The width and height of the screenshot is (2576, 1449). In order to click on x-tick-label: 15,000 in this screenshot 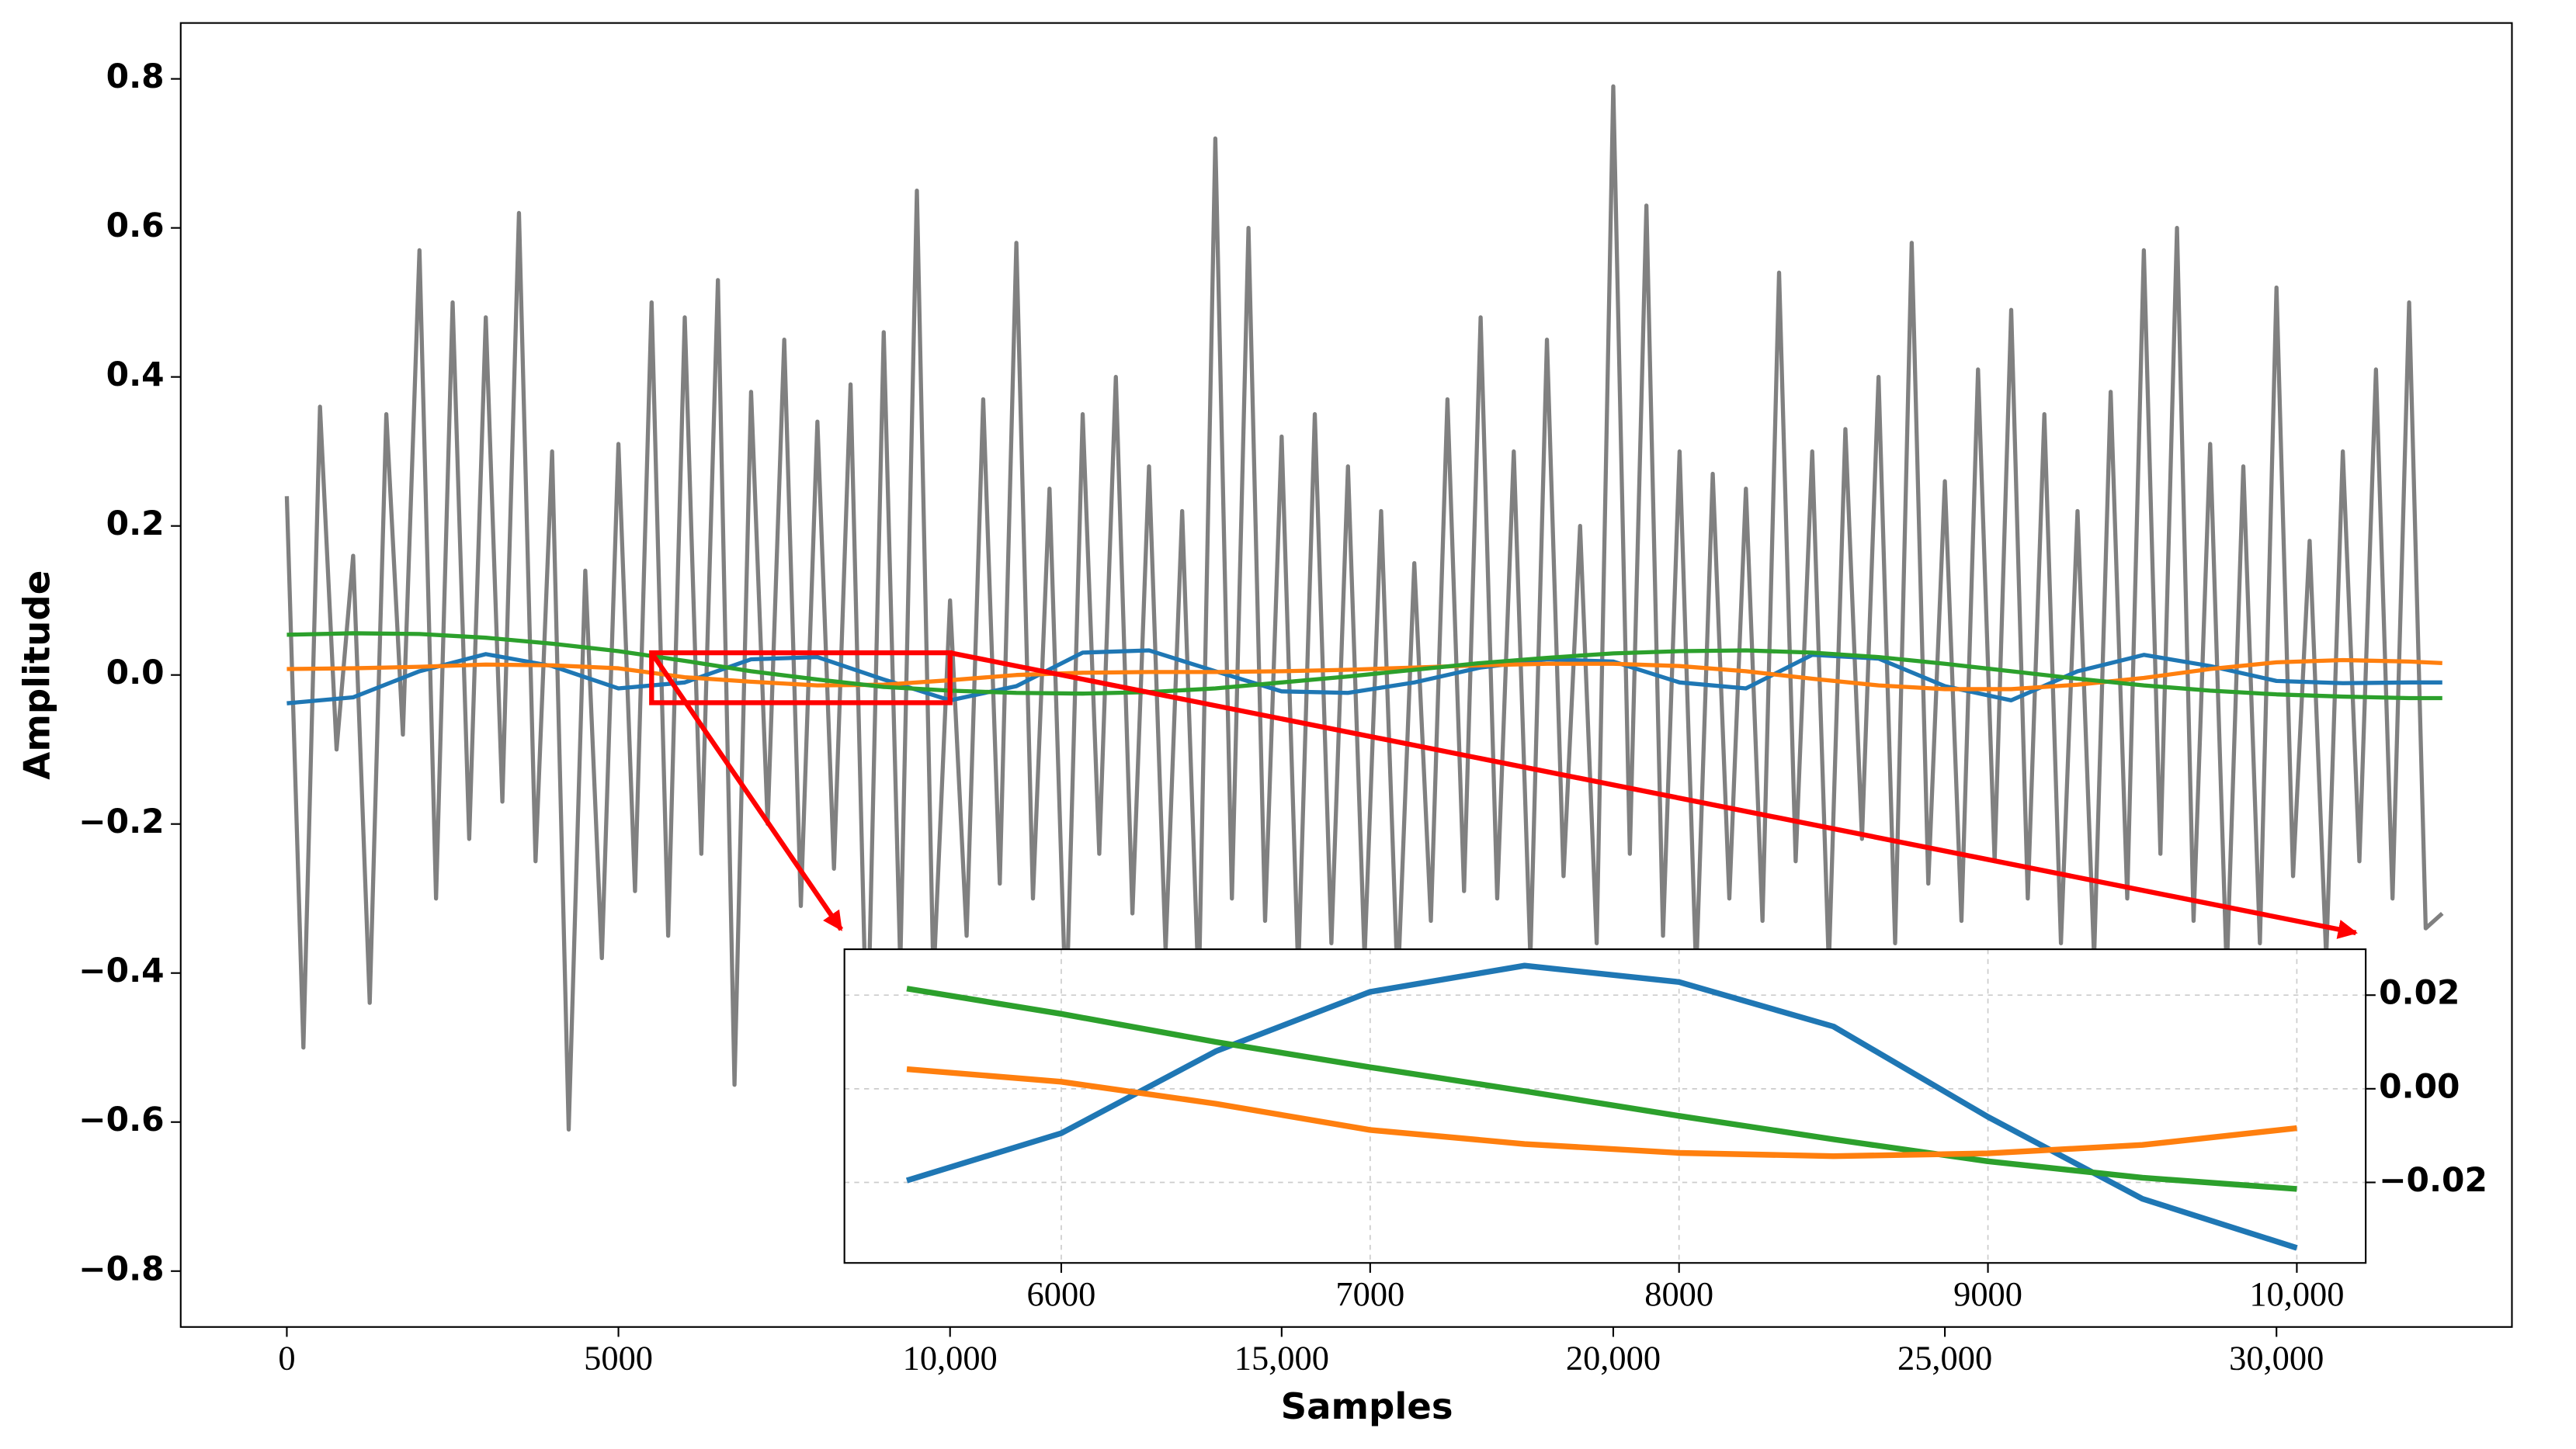, I will do `click(1281, 1357)`.